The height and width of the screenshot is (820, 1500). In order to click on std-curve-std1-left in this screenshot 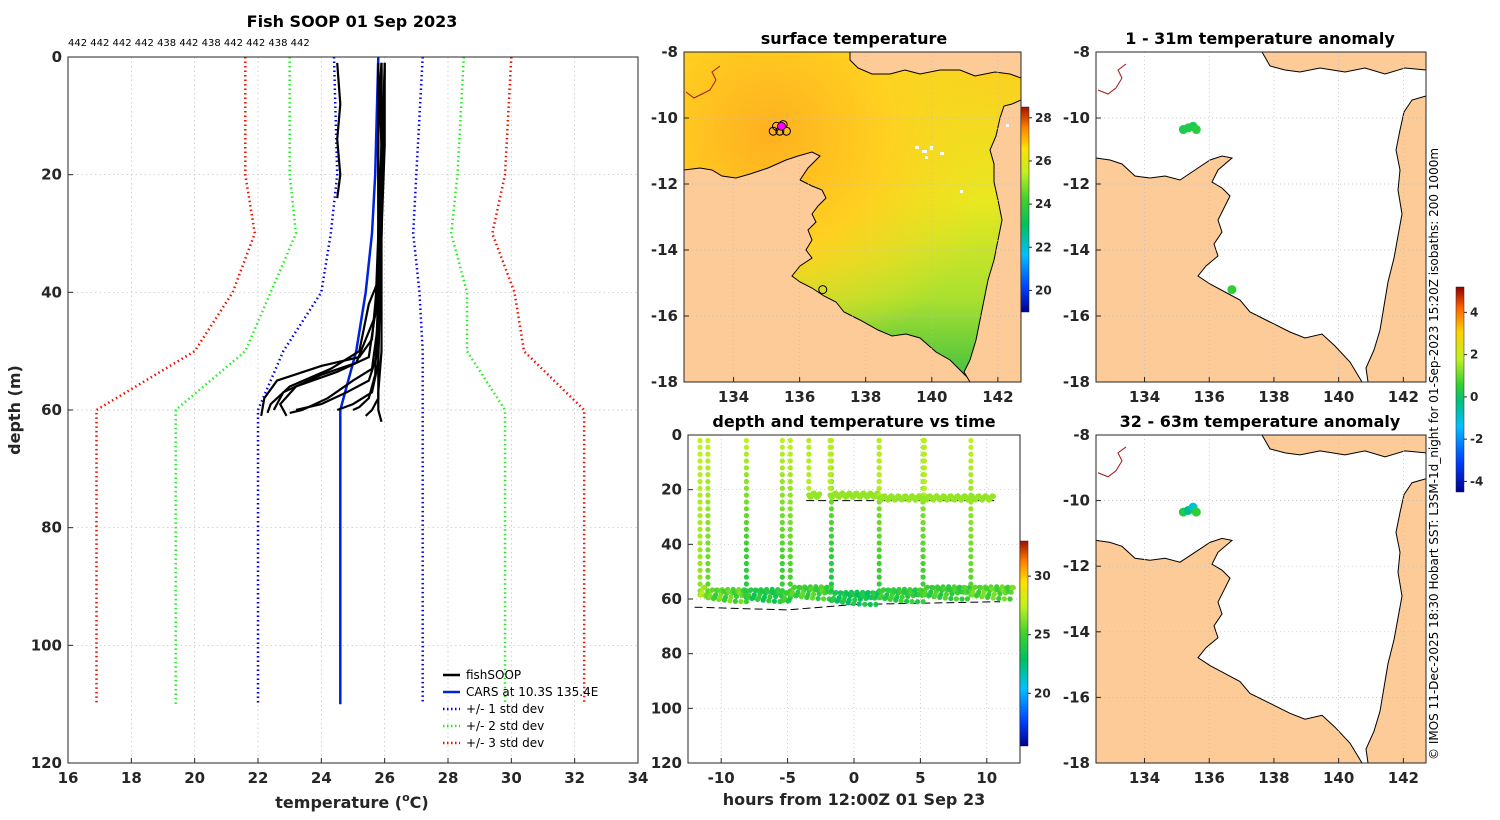, I will do `click(297, 380)`.